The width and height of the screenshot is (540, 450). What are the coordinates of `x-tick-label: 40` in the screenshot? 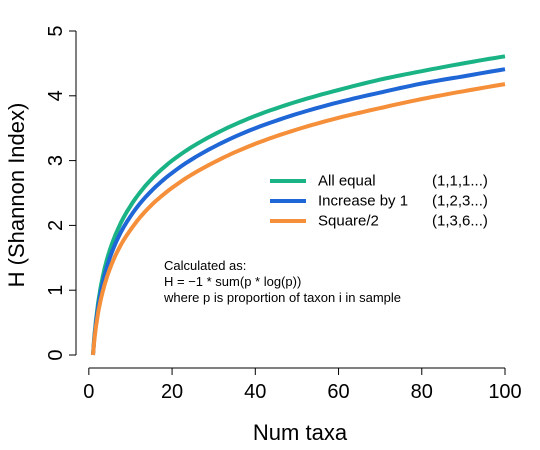 It's located at (255, 392).